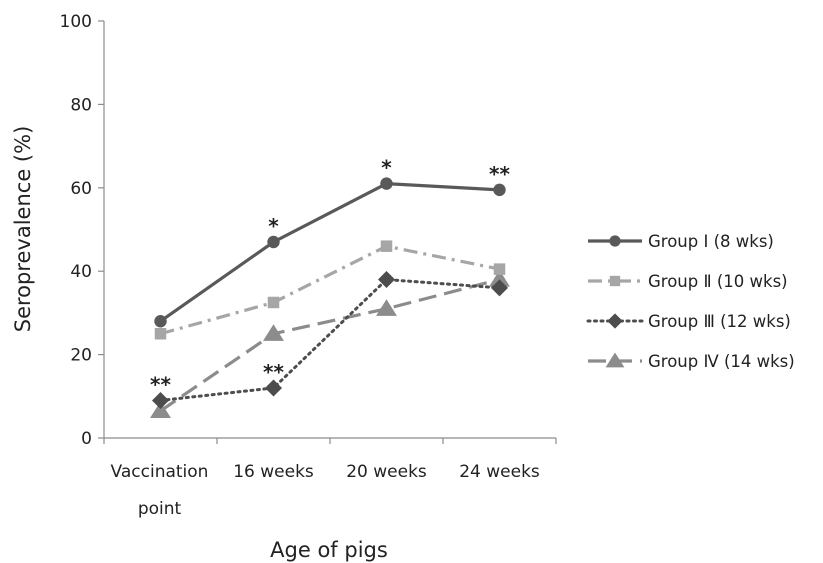 Image resolution: width=823 pixels, height=563 pixels. Describe the element at coordinates (86, 439) in the screenshot. I see `y-tick-label: 0` at that location.